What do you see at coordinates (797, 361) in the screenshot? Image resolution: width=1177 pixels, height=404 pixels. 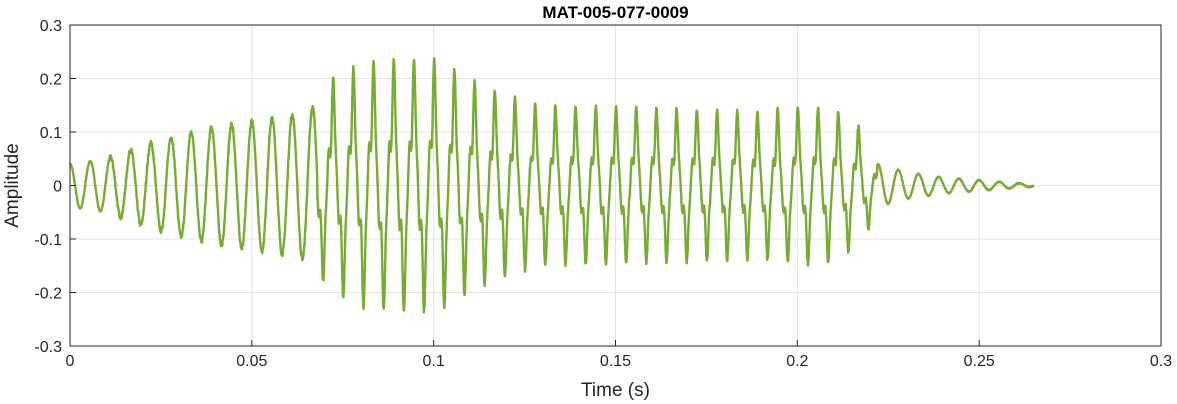 I see `x-tick-label: 0.2` at bounding box center [797, 361].